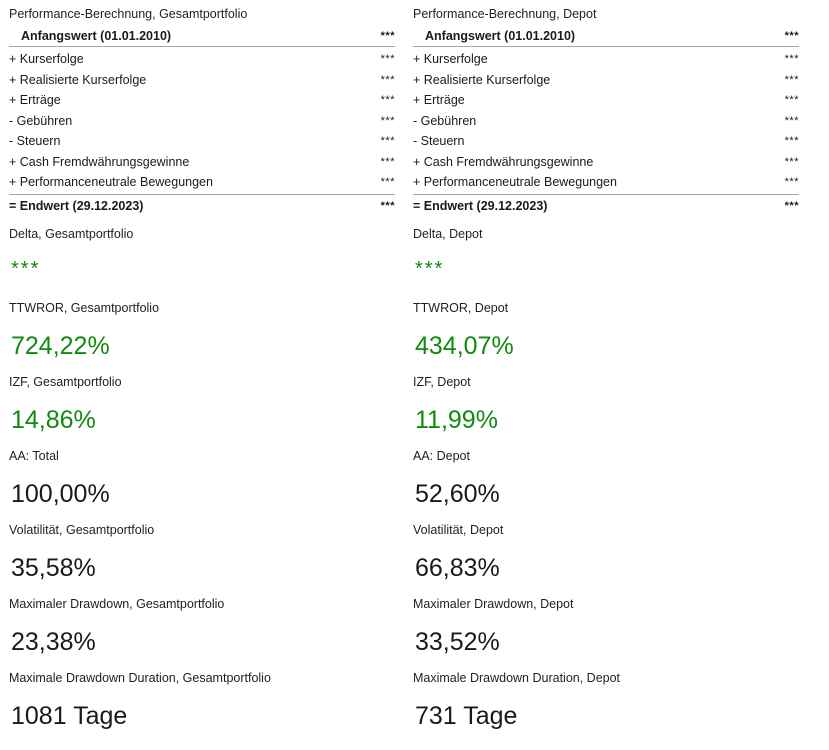 The height and width of the screenshot is (750, 829). I want to click on performance-title: Performance-Berechnung, Depot, so click(505, 14).